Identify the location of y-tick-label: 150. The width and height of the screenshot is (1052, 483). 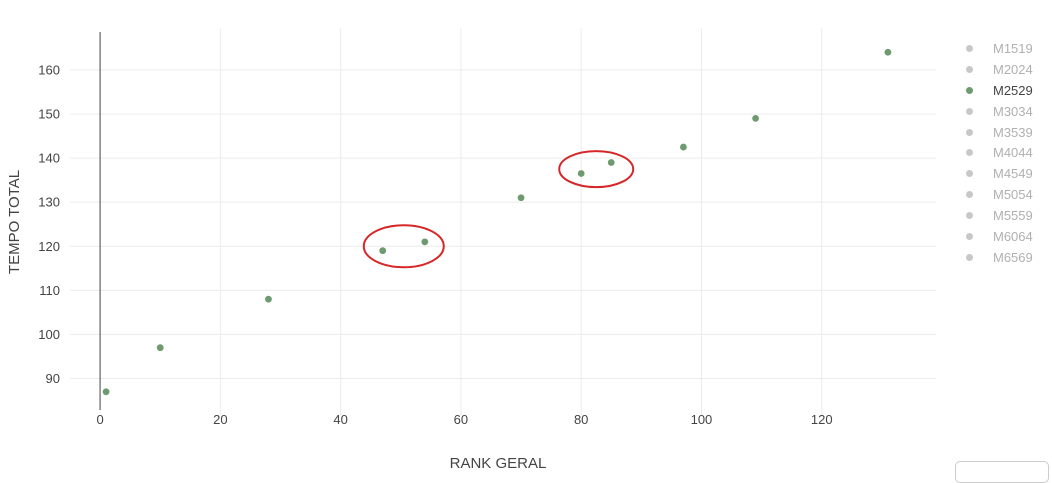
(49, 113).